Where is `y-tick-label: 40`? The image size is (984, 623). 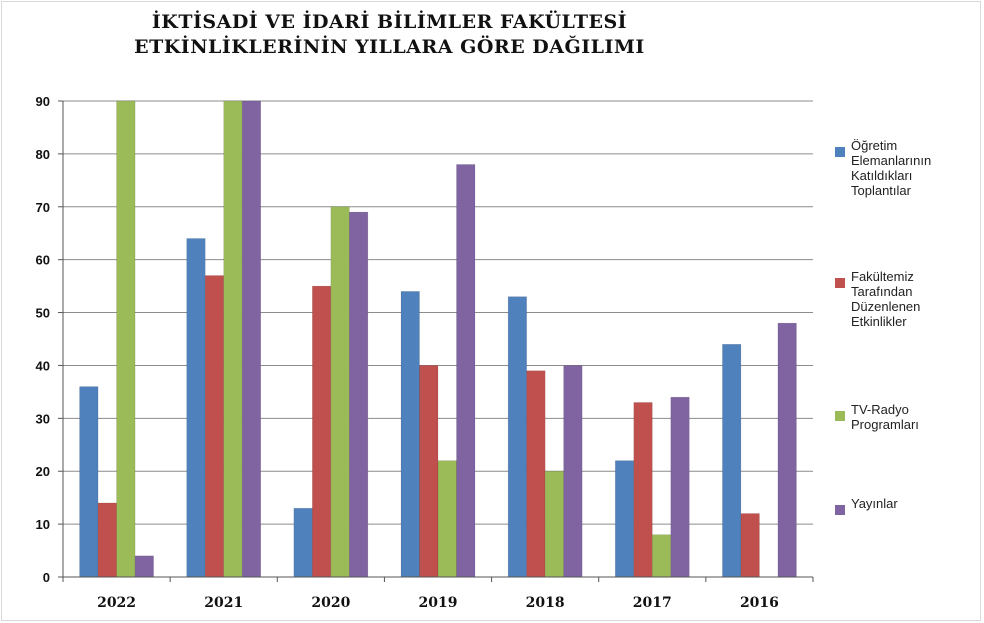 y-tick-label: 40 is located at coordinates (43, 365).